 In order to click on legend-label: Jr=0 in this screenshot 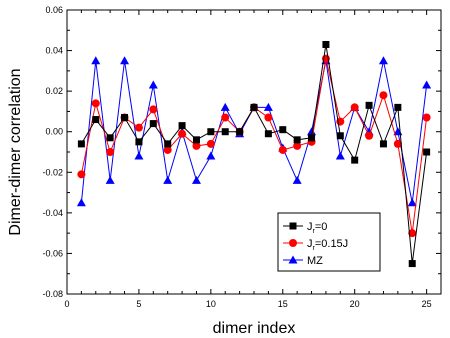, I will do `click(317, 228)`.